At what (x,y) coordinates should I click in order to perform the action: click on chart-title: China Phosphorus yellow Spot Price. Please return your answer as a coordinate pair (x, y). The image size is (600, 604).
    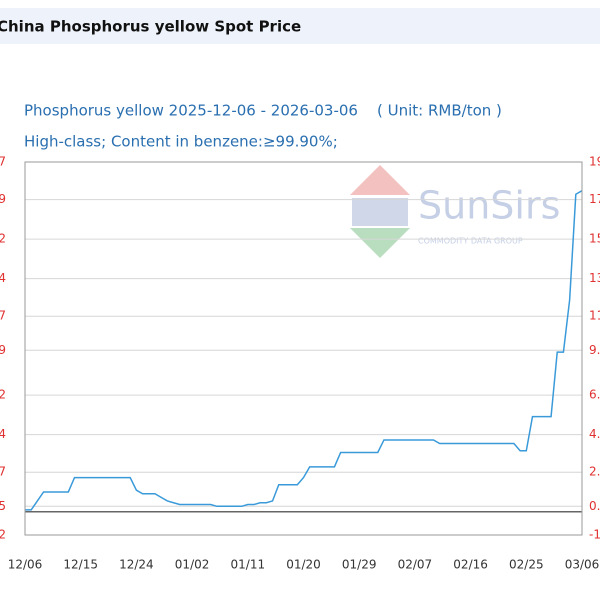
    Looking at the image, I should click on (150, 27).